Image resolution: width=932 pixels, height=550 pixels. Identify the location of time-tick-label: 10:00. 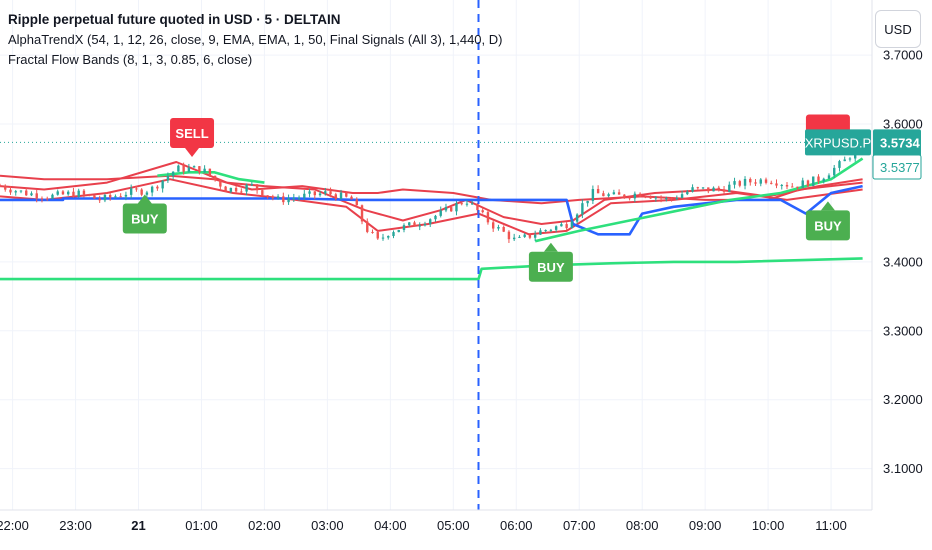
(768, 525).